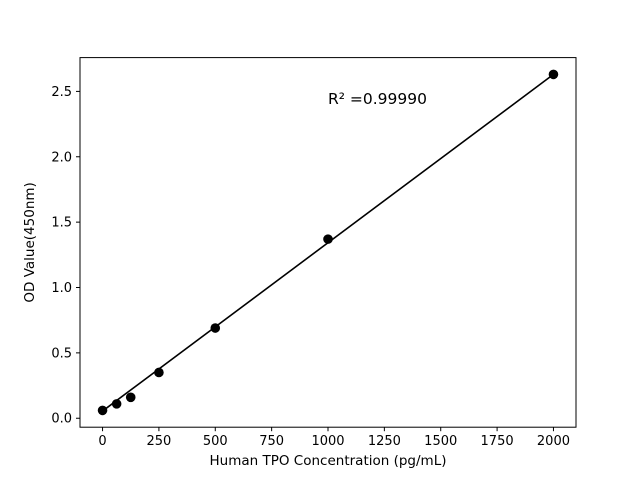 The height and width of the screenshot is (480, 640). I want to click on y-tick-label: 0.5, so click(61, 353).